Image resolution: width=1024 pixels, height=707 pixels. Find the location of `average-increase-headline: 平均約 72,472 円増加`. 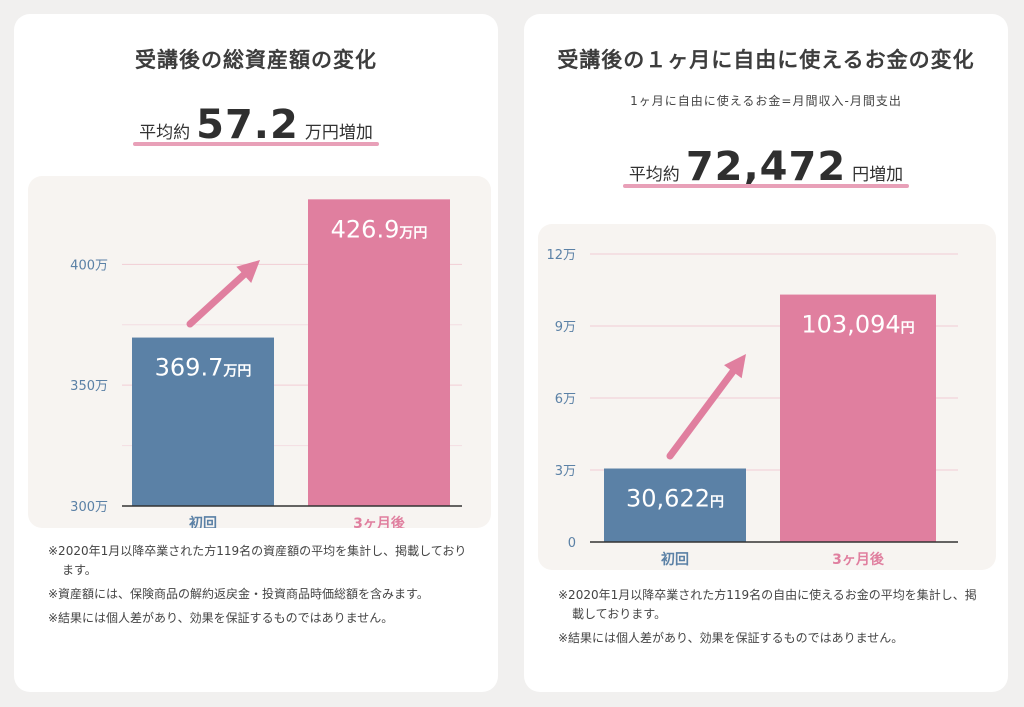

average-increase-headline: 平均約 72,472 円増加 is located at coordinates (766, 167).